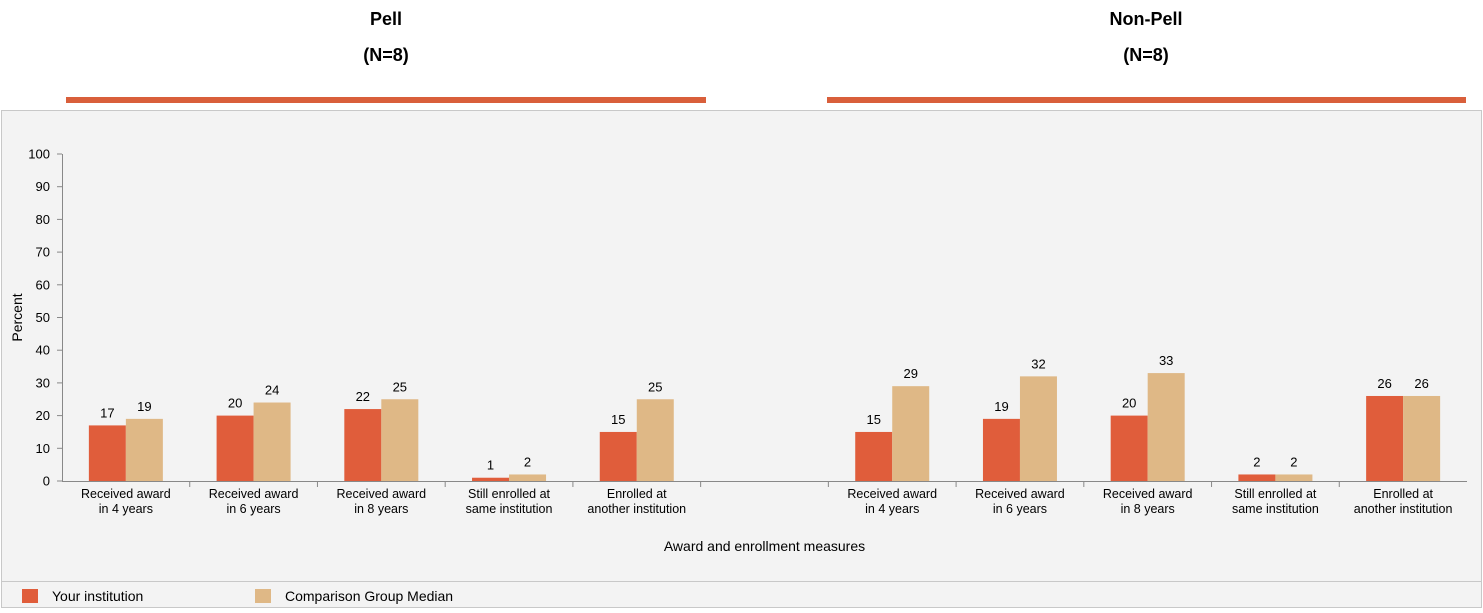 The image size is (1483, 613). What do you see at coordinates (1166, 360) in the screenshot?
I see `bar-data-label: 33` at bounding box center [1166, 360].